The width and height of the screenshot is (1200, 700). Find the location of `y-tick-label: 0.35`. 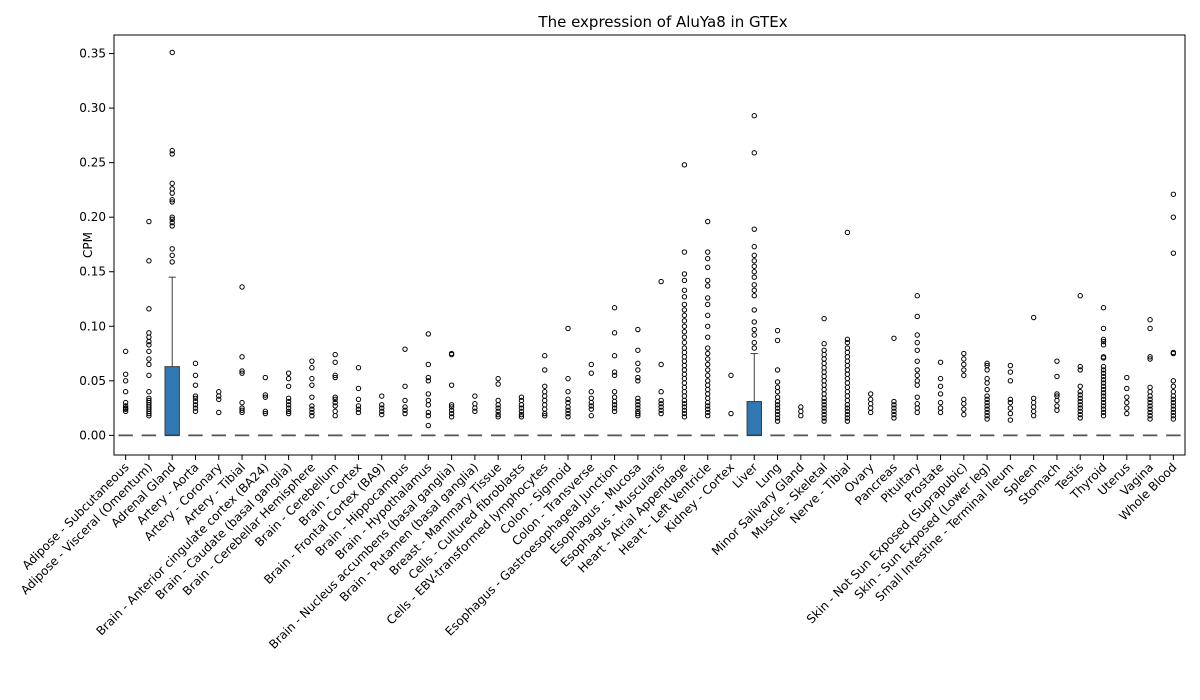

y-tick-label: 0.35 is located at coordinates (92, 54).